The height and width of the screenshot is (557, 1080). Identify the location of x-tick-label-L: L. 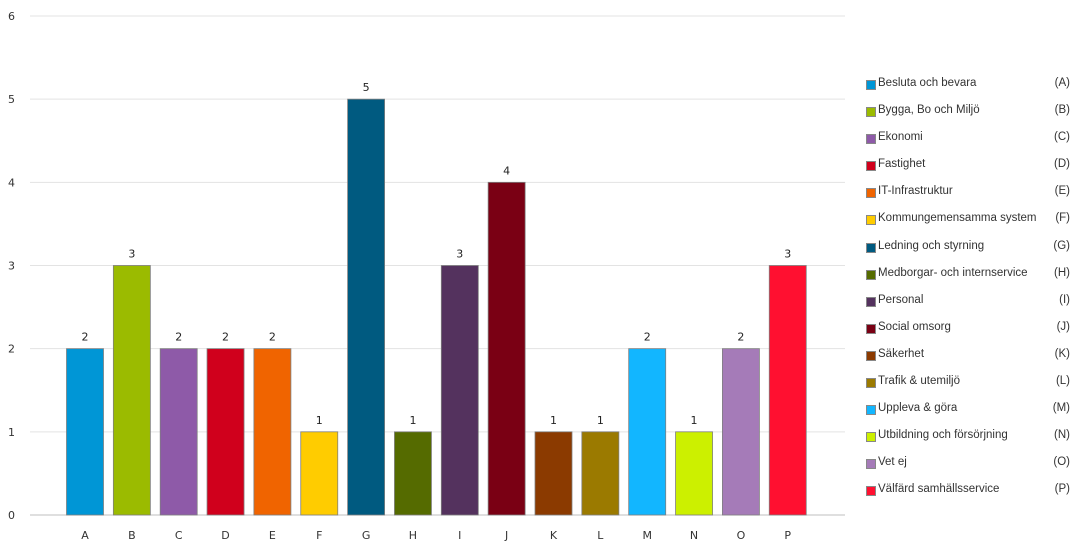
(600, 535).